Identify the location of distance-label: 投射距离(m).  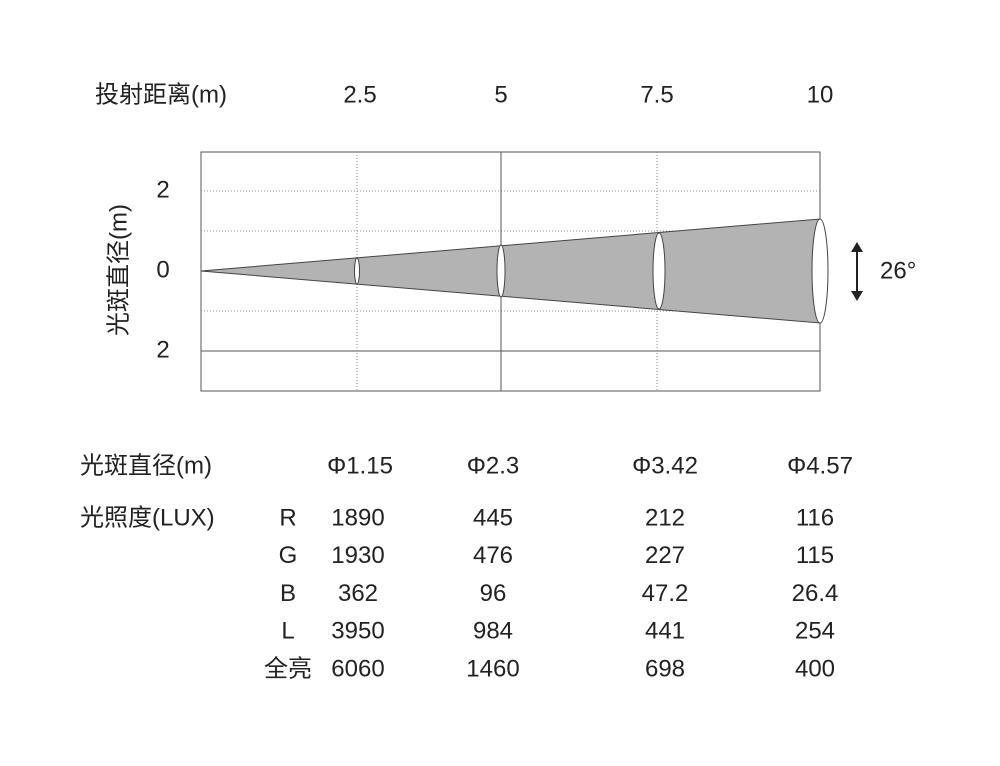
(161, 94).